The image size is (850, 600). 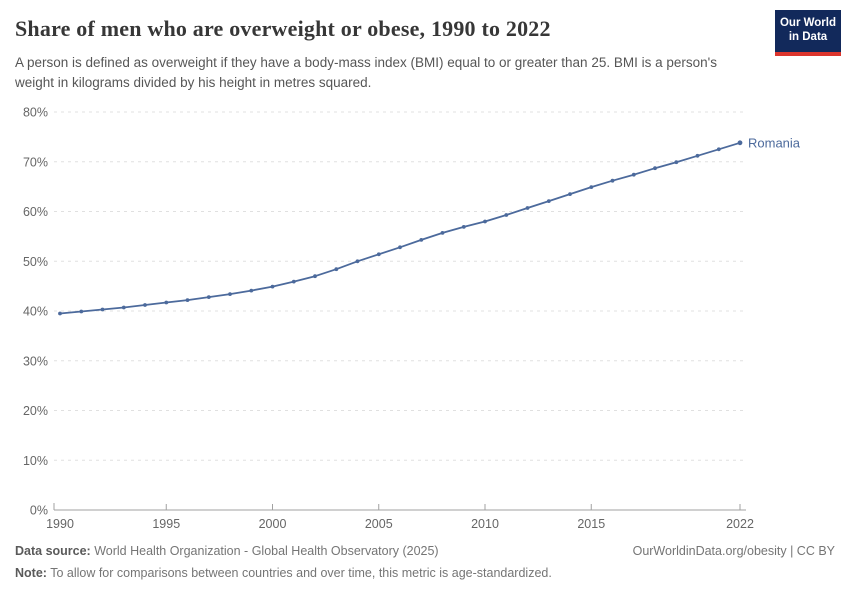 What do you see at coordinates (808, 37) in the screenshot?
I see `owid-logo-line2: in Data` at bounding box center [808, 37].